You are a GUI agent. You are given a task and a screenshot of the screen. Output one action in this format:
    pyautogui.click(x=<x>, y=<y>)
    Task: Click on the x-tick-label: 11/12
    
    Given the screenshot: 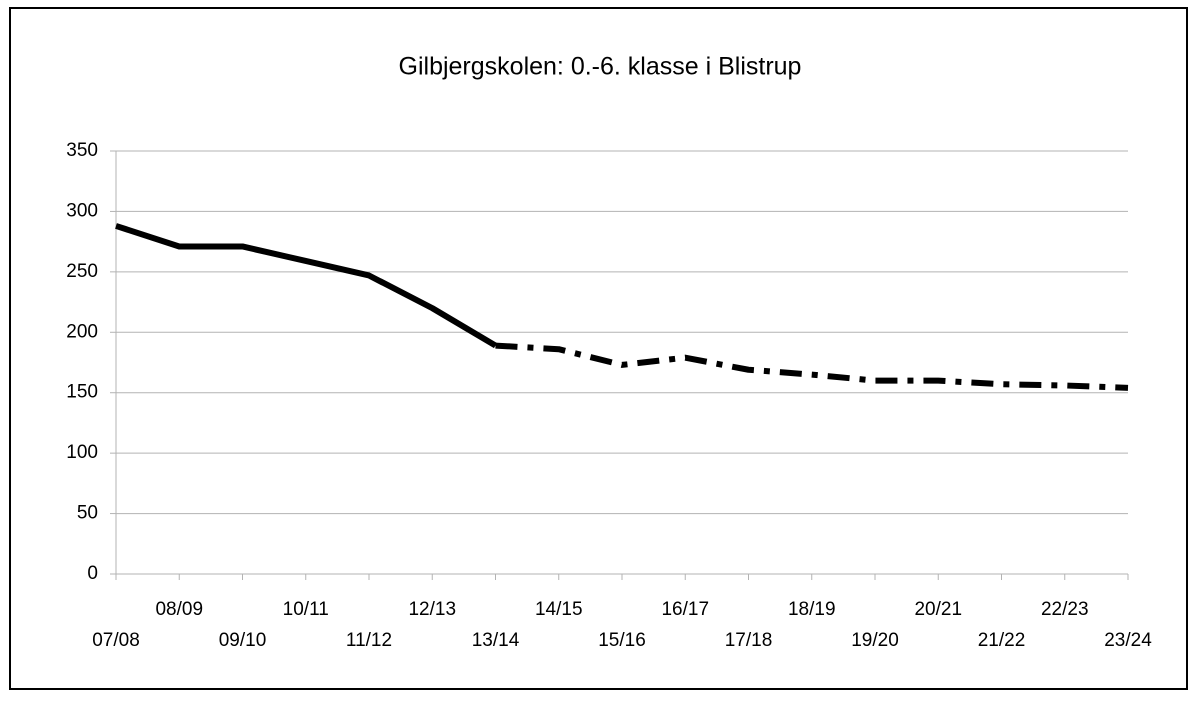 What is the action you would take?
    pyautogui.click(x=369, y=640)
    